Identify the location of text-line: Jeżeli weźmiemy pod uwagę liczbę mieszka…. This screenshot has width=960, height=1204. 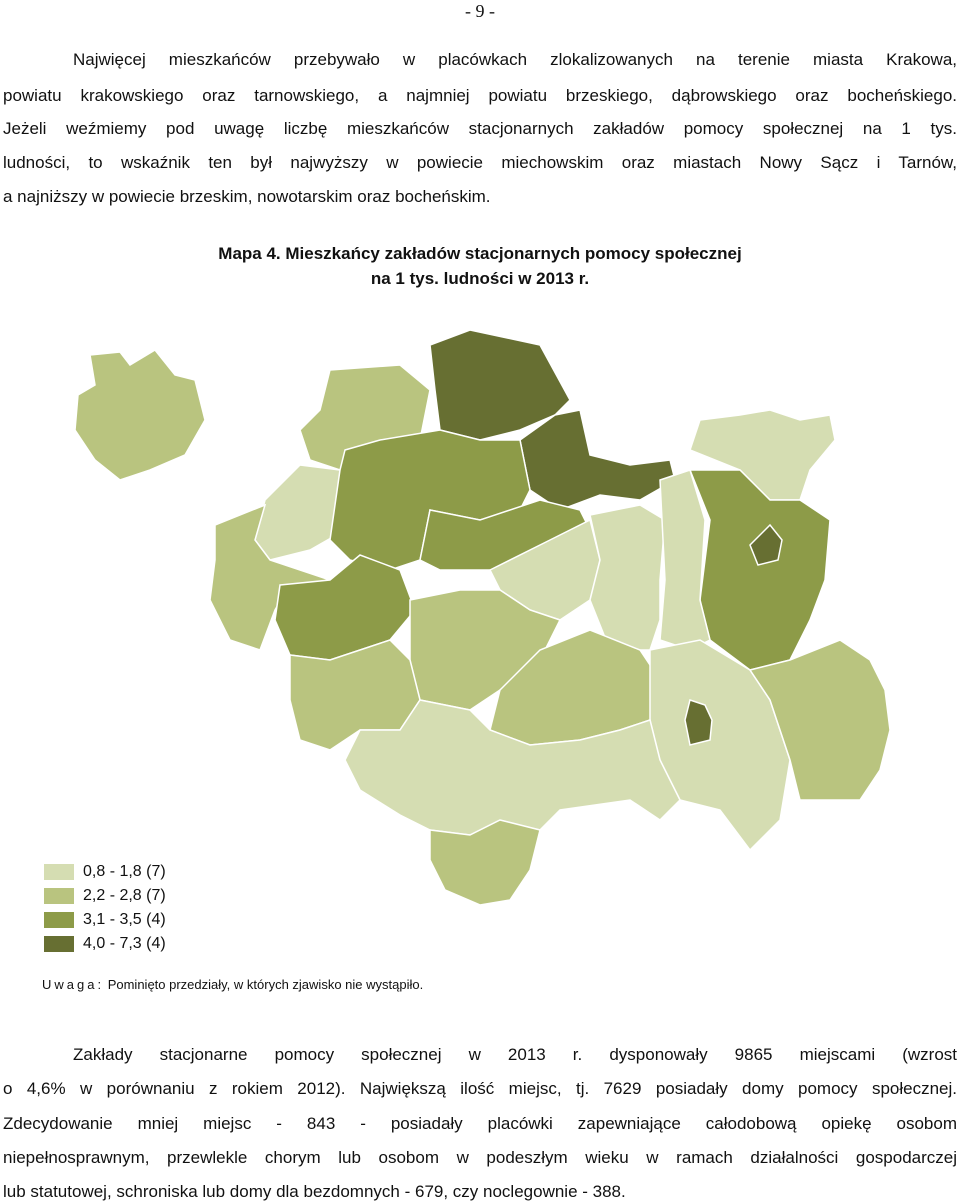
(480, 128).